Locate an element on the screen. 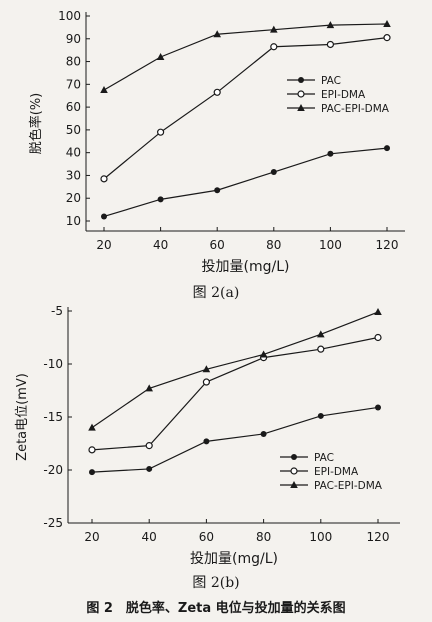 The width and height of the screenshot is (432, 622). y-axis-label: Zeta电位(mV) is located at coordinates (22, 417).